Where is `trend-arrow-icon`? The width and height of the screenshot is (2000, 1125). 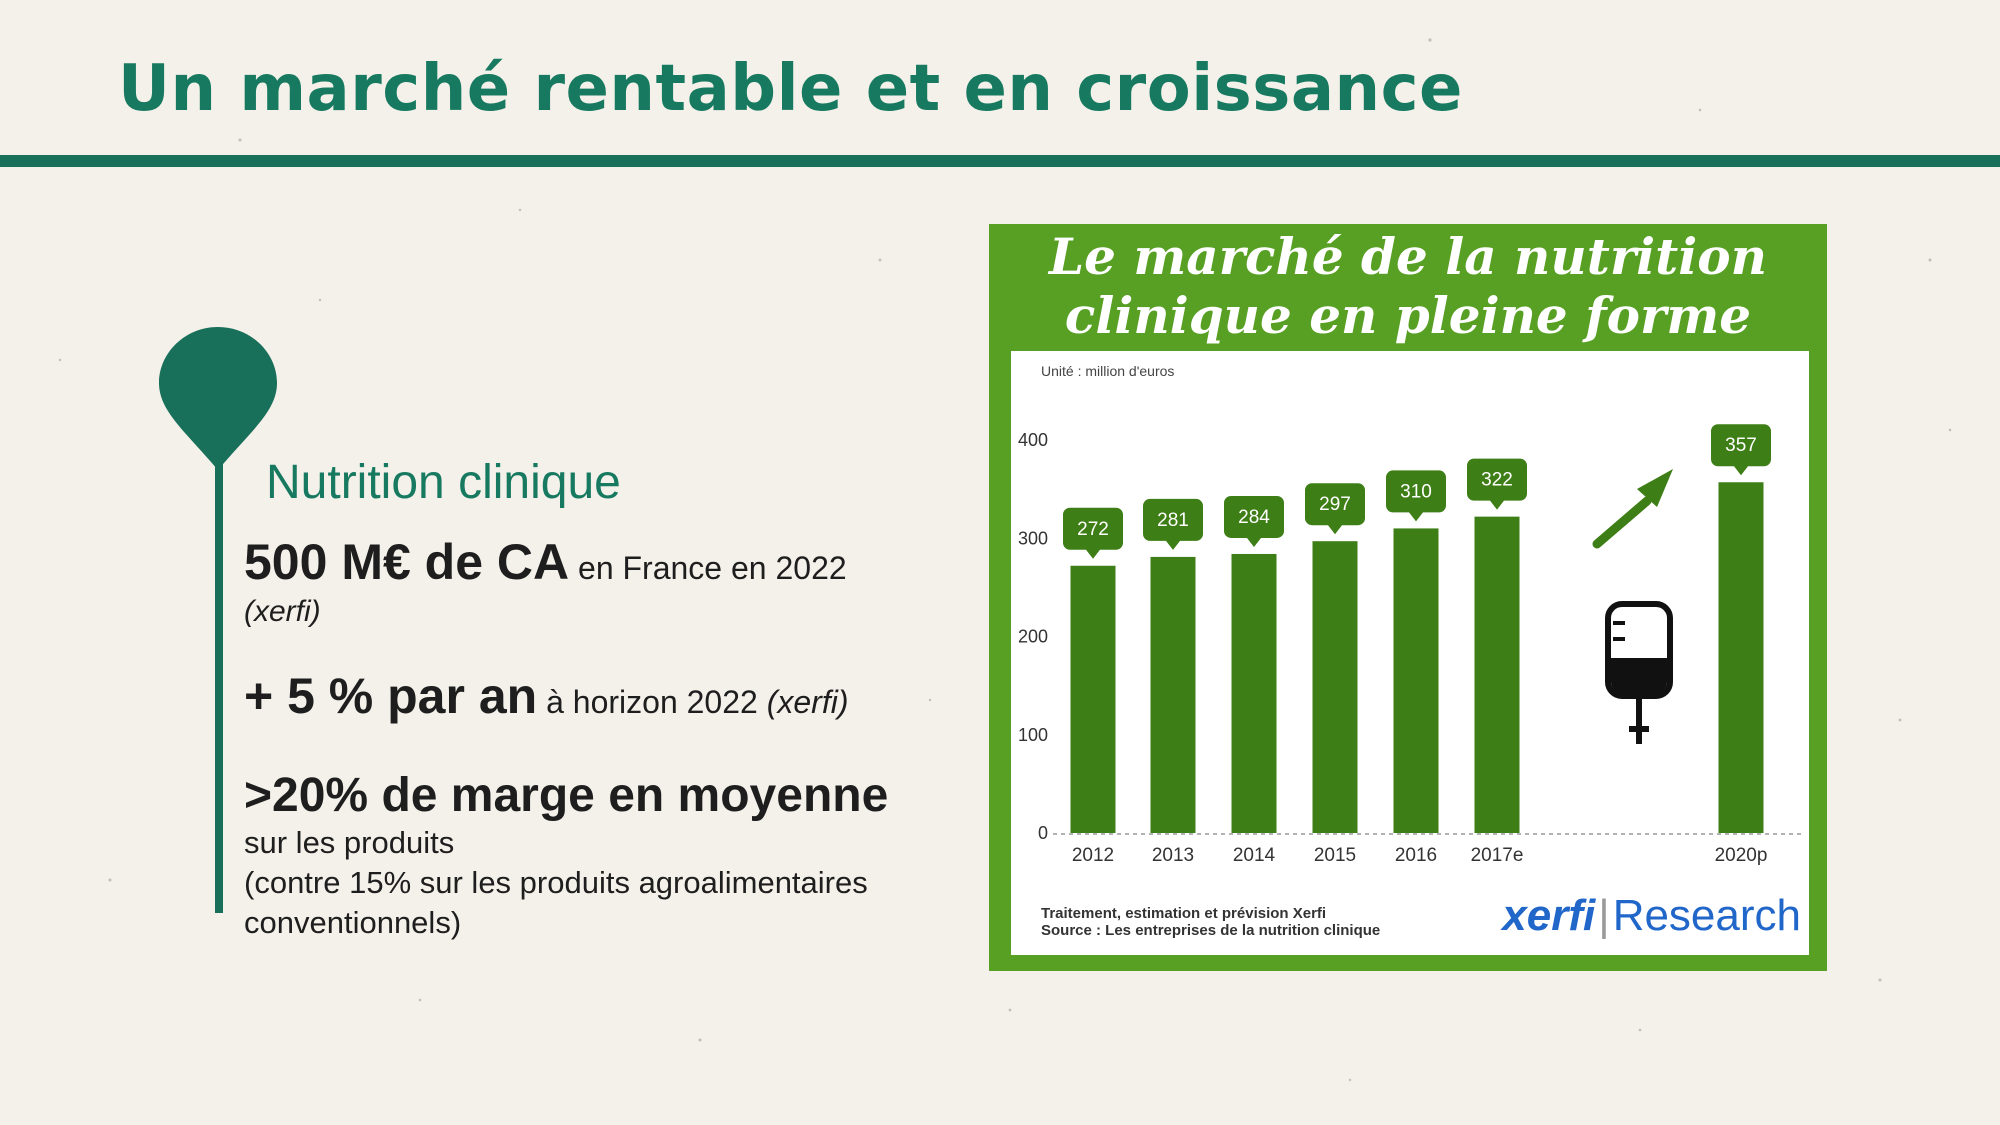
trend-arrow-icon is located at coordinates (1632, 509).